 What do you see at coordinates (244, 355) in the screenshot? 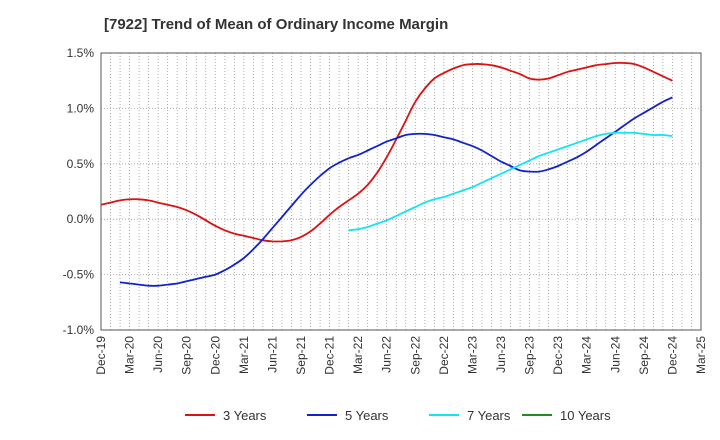
I see `x-tick-label: Mar-21` at bounding box center [244, 355].